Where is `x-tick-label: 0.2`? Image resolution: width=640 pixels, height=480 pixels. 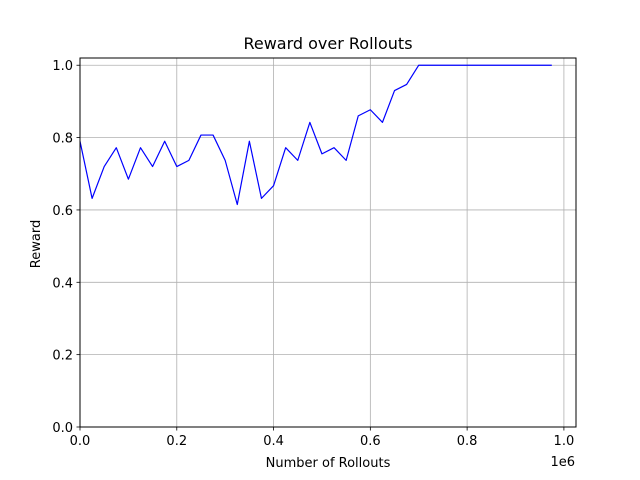
x-tick-label: 0.2 is located at coordinates (176, 441).